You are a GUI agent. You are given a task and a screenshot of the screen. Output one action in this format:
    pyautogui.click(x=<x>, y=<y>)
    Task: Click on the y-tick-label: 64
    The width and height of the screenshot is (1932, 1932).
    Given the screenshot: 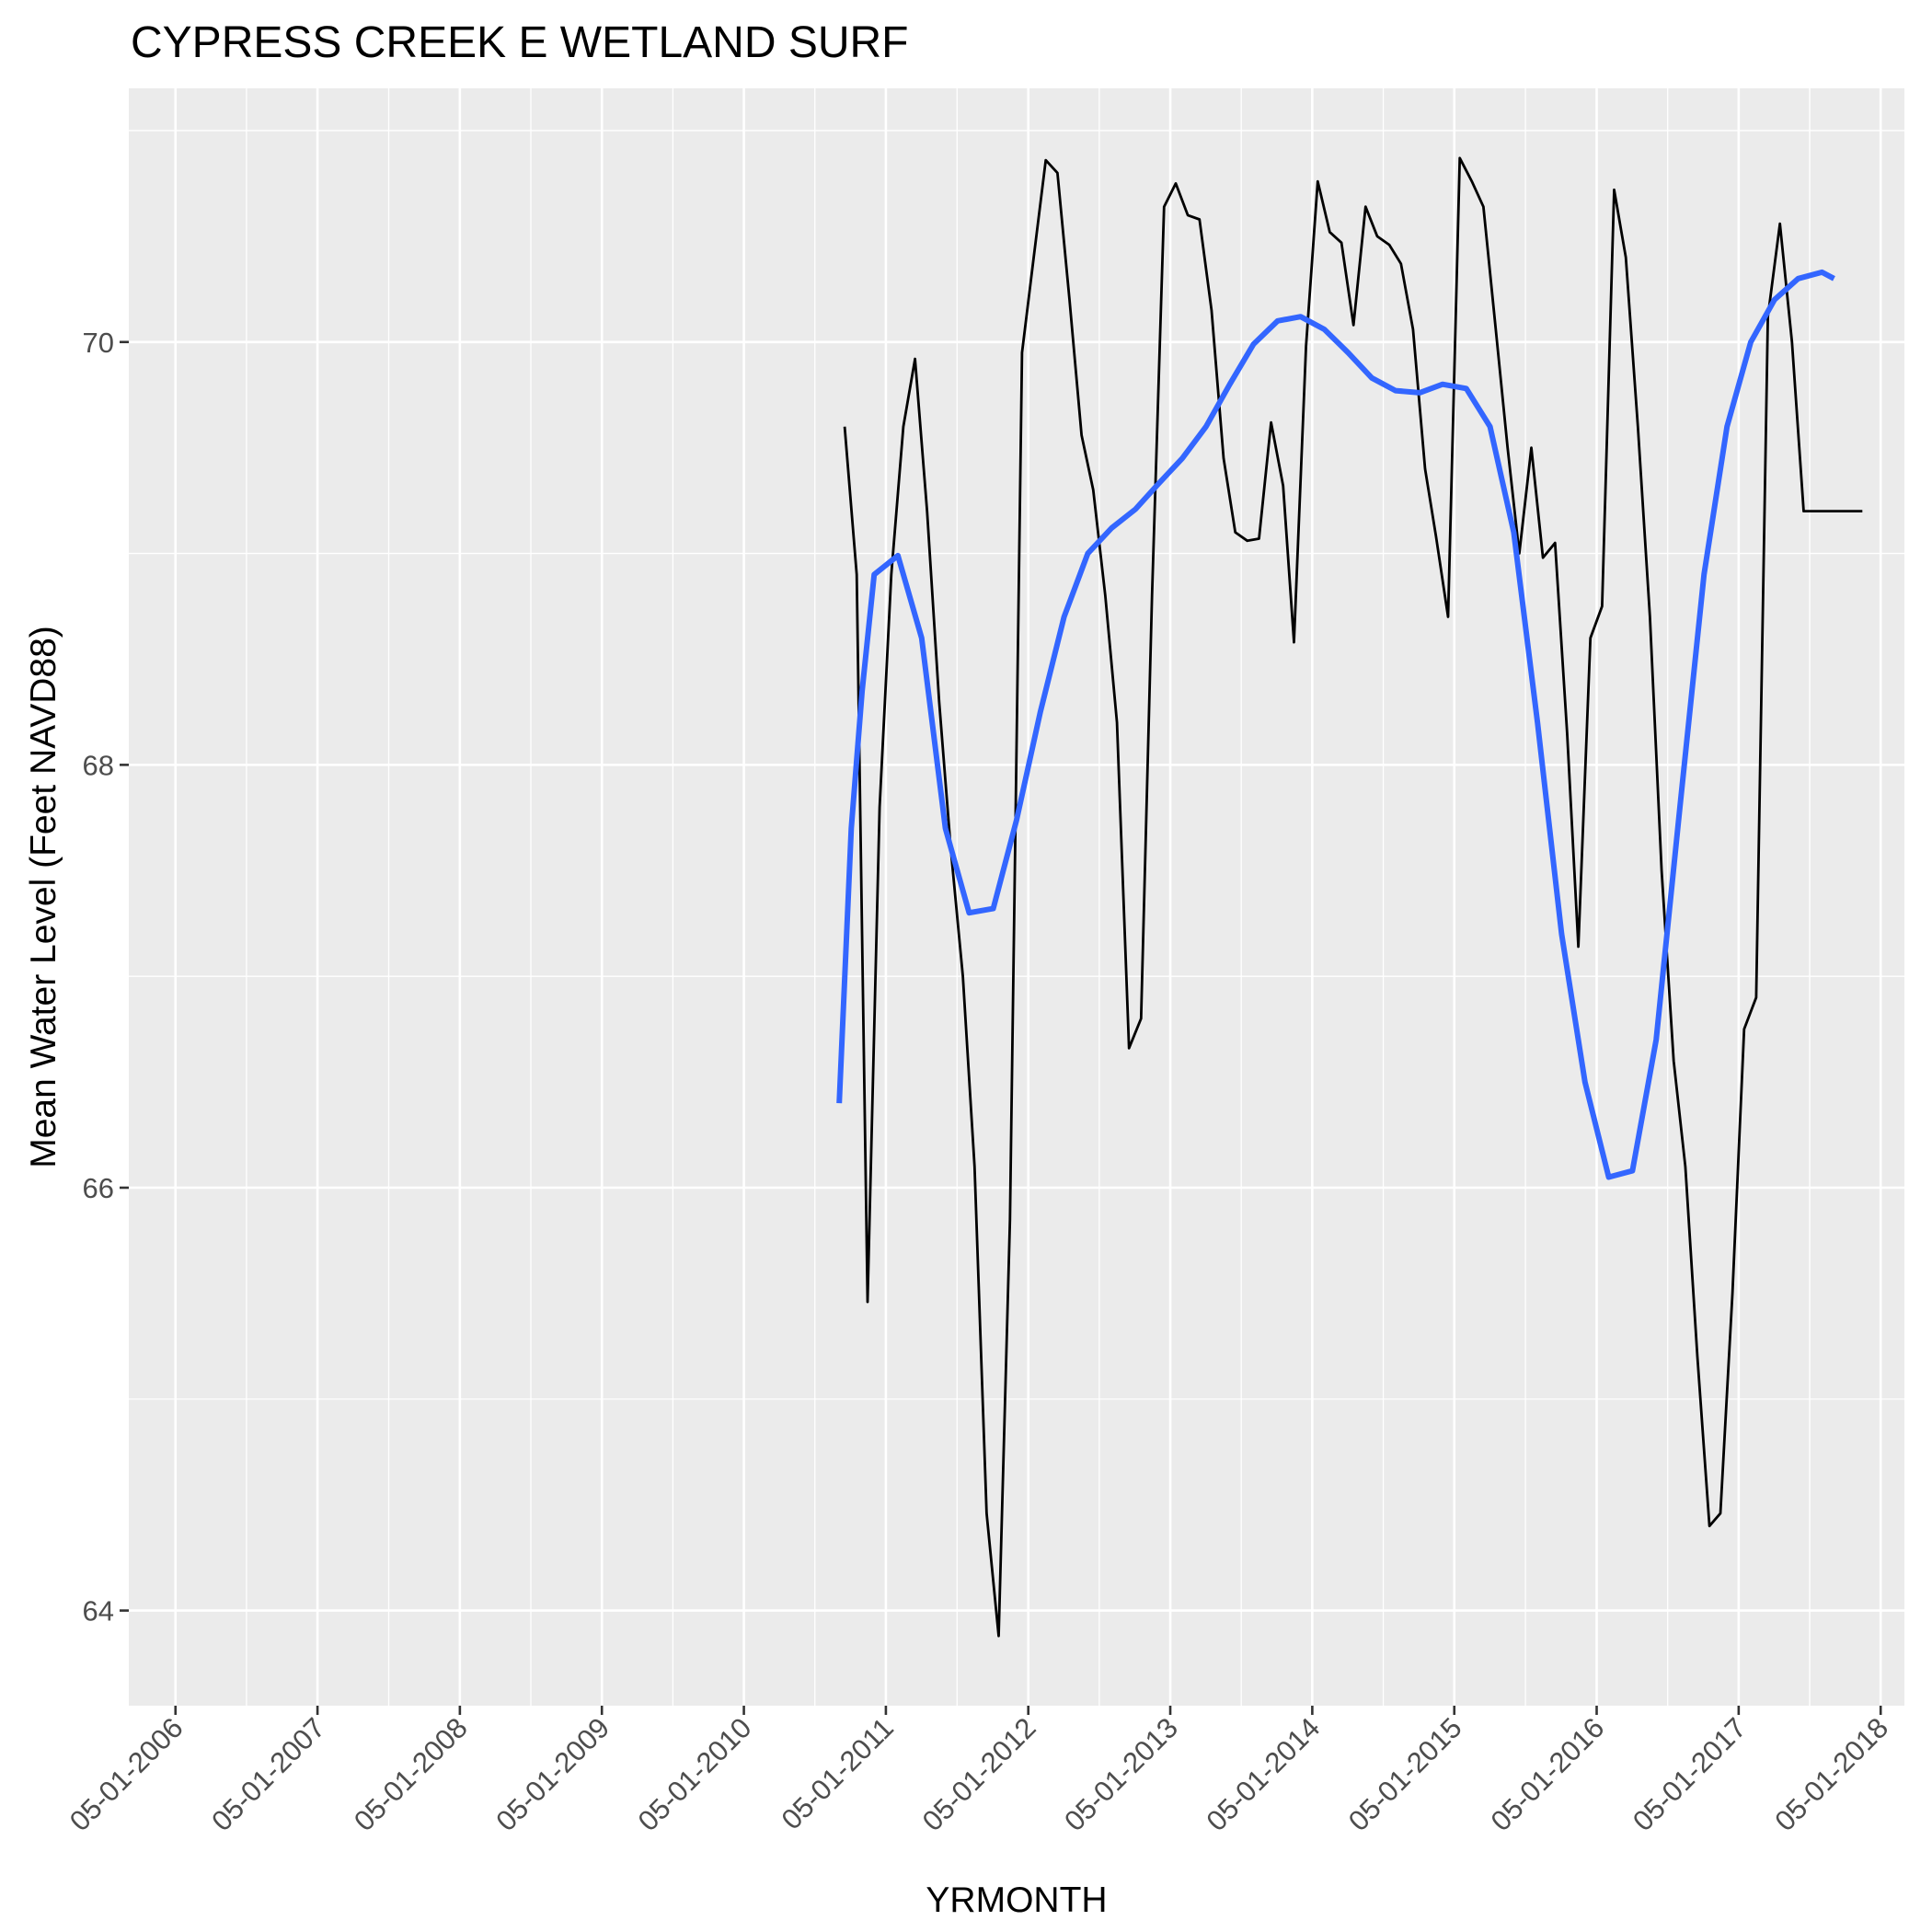 What is the action you would take?
    pyautogui.click(x=98, y=1611)
    